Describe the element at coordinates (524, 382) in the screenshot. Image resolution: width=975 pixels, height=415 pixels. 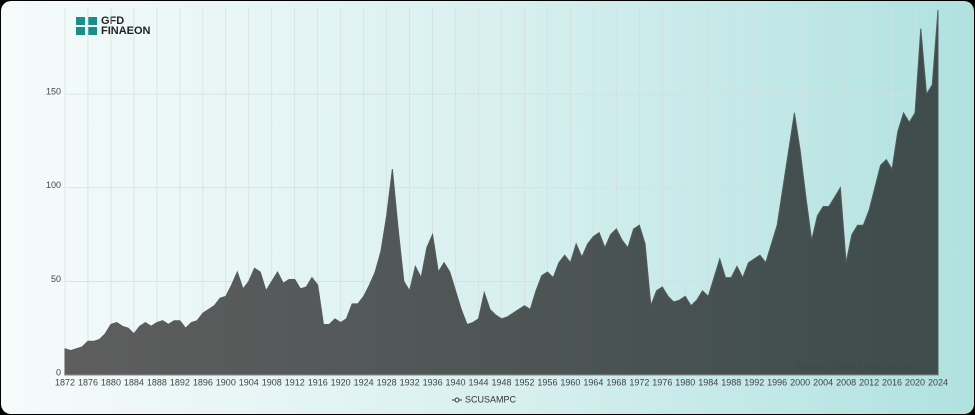
I see `x-tick-label: 1952` at that location.